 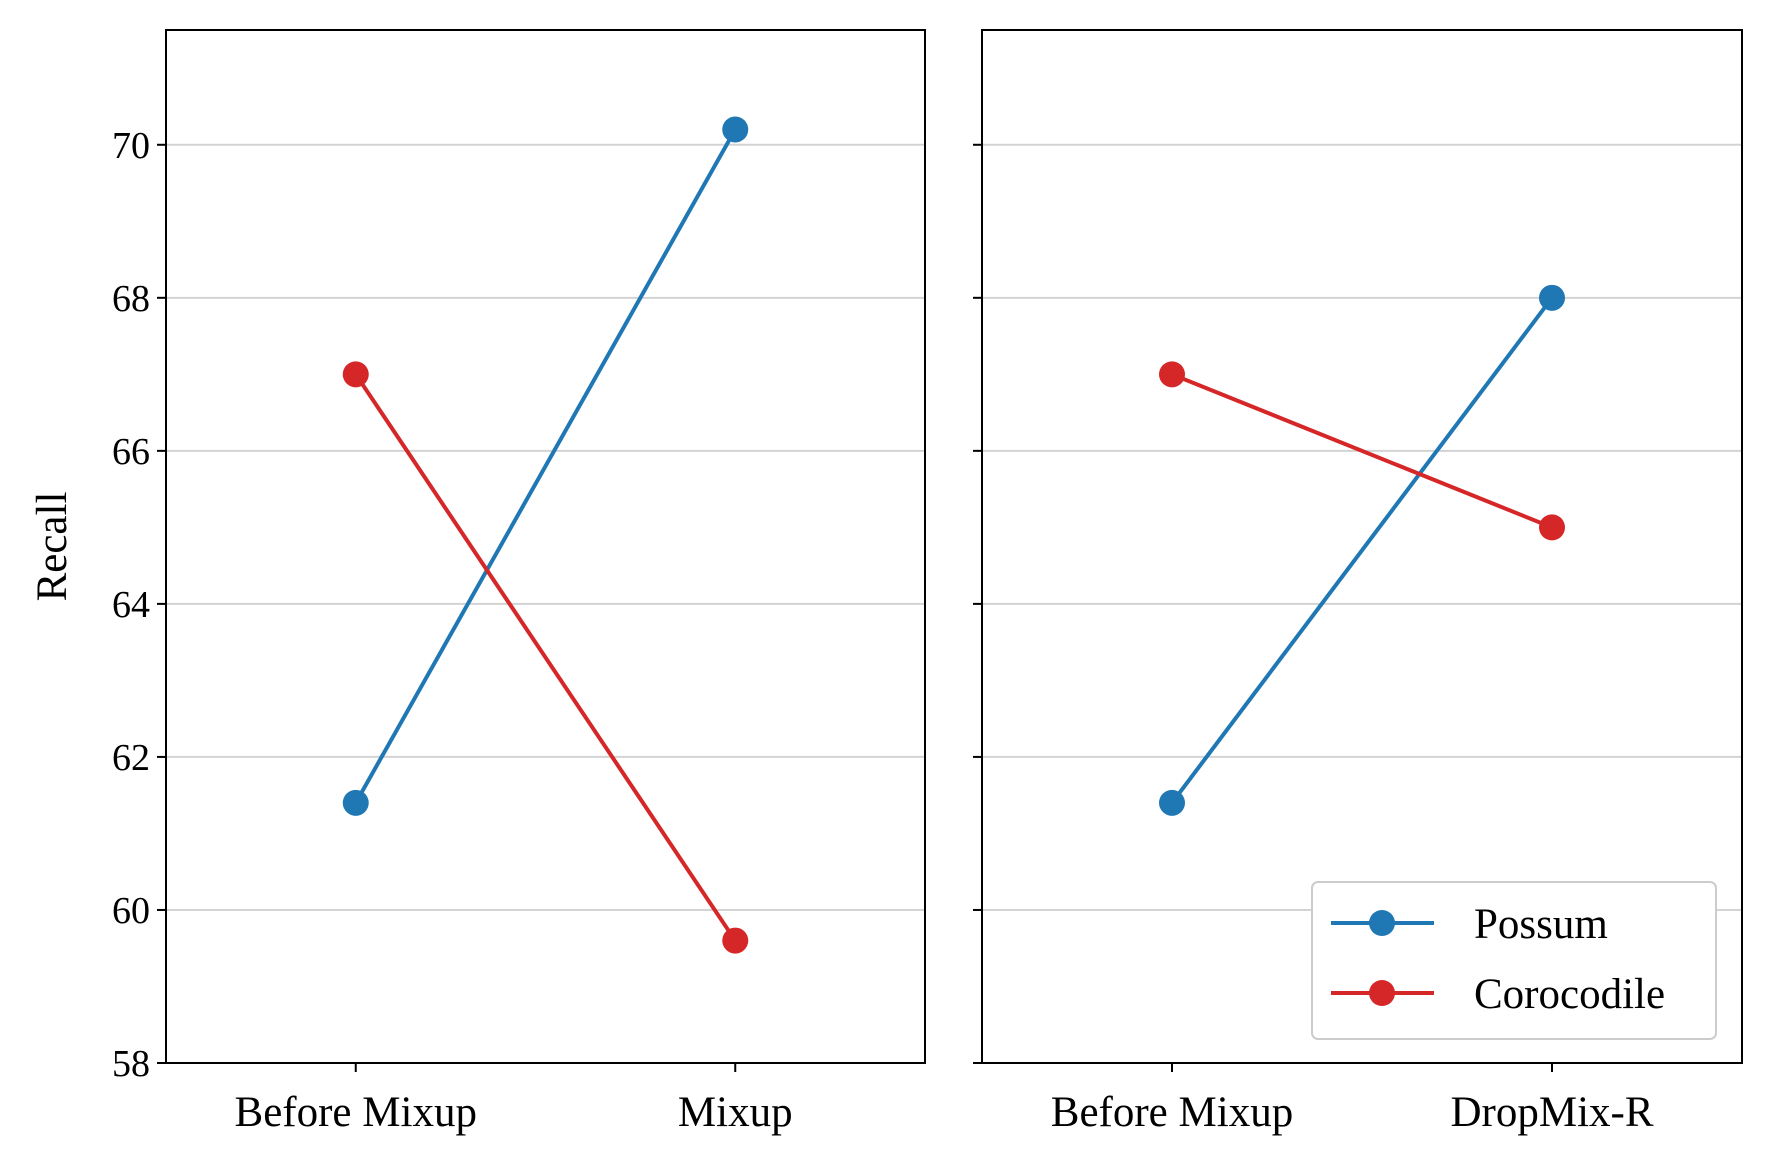 I want to click on x-tick-label: DropMix-R, so click(x=1551, y=1112).